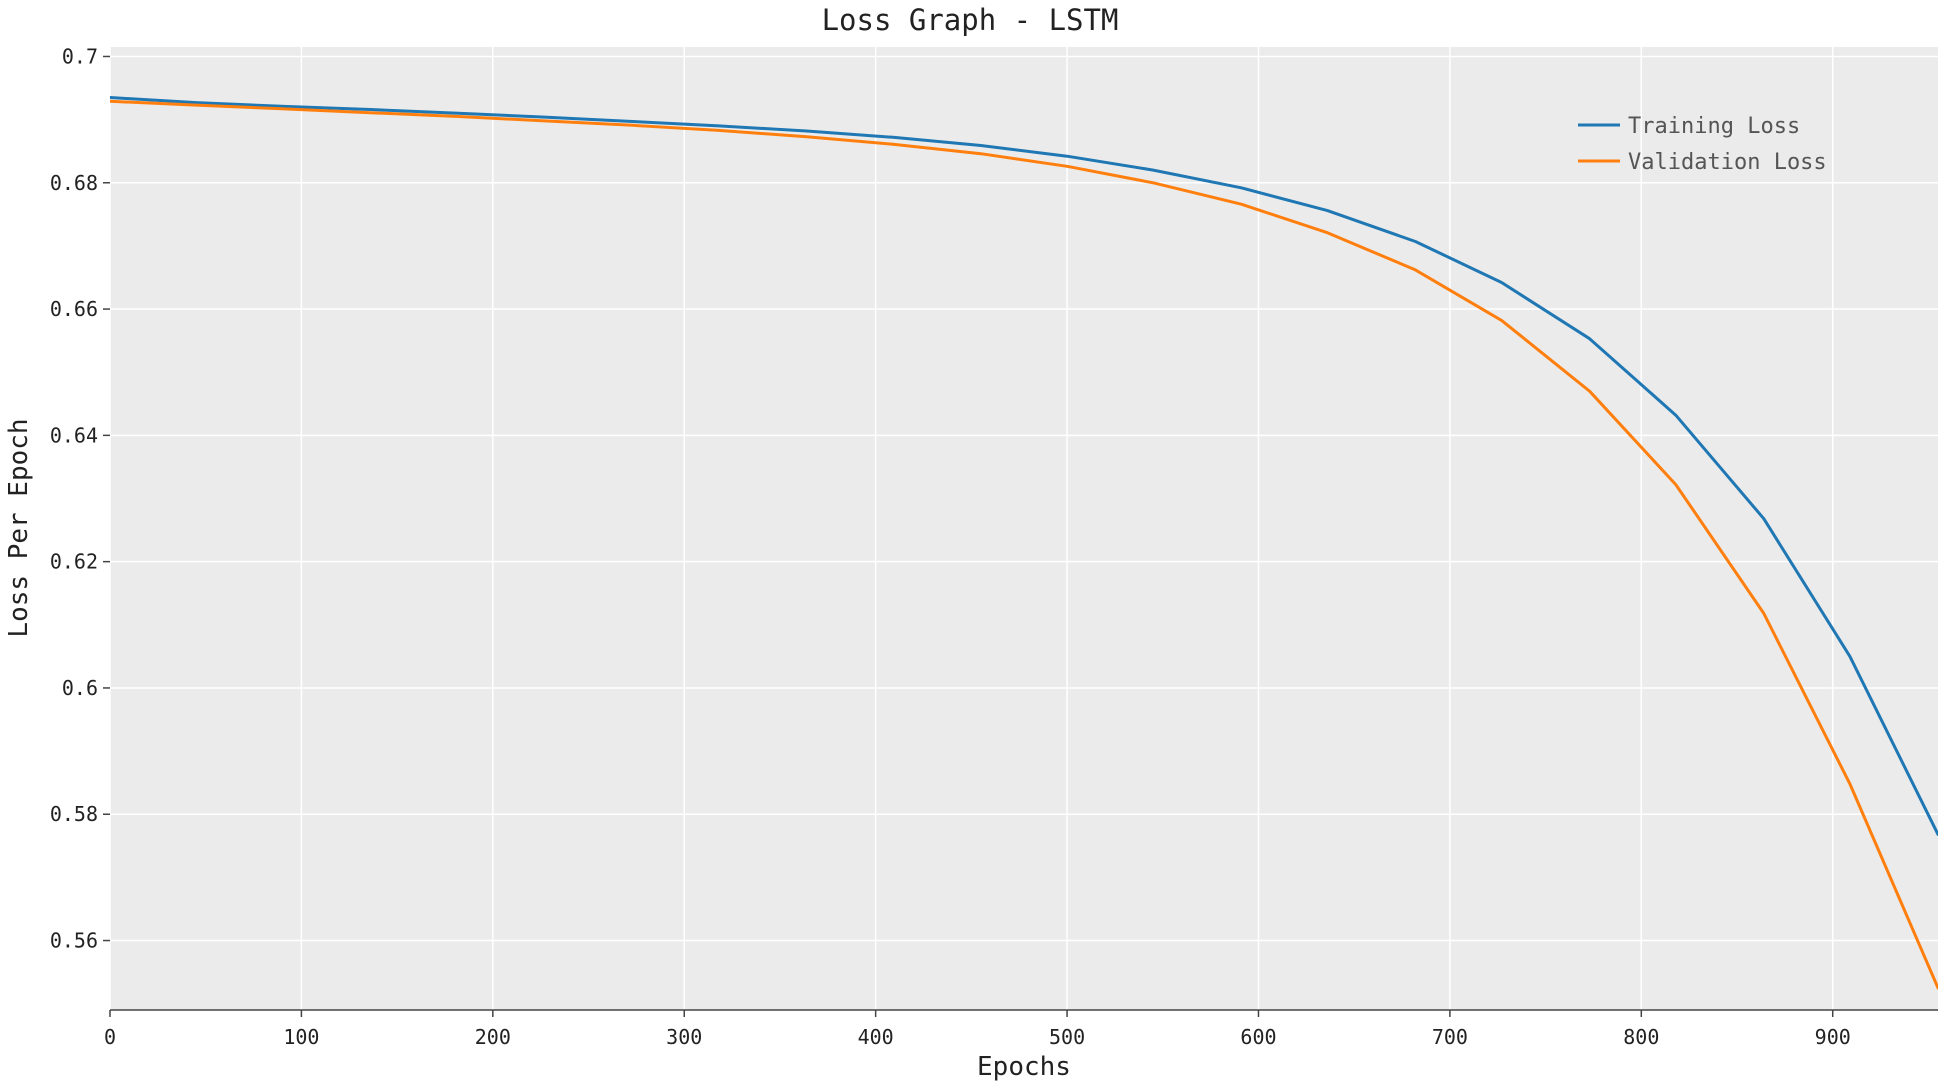  What do you see at coordinates (74, 183) in the screenshot?
I see `y-tick-label: 0.68` at bounding box center [74, 183].